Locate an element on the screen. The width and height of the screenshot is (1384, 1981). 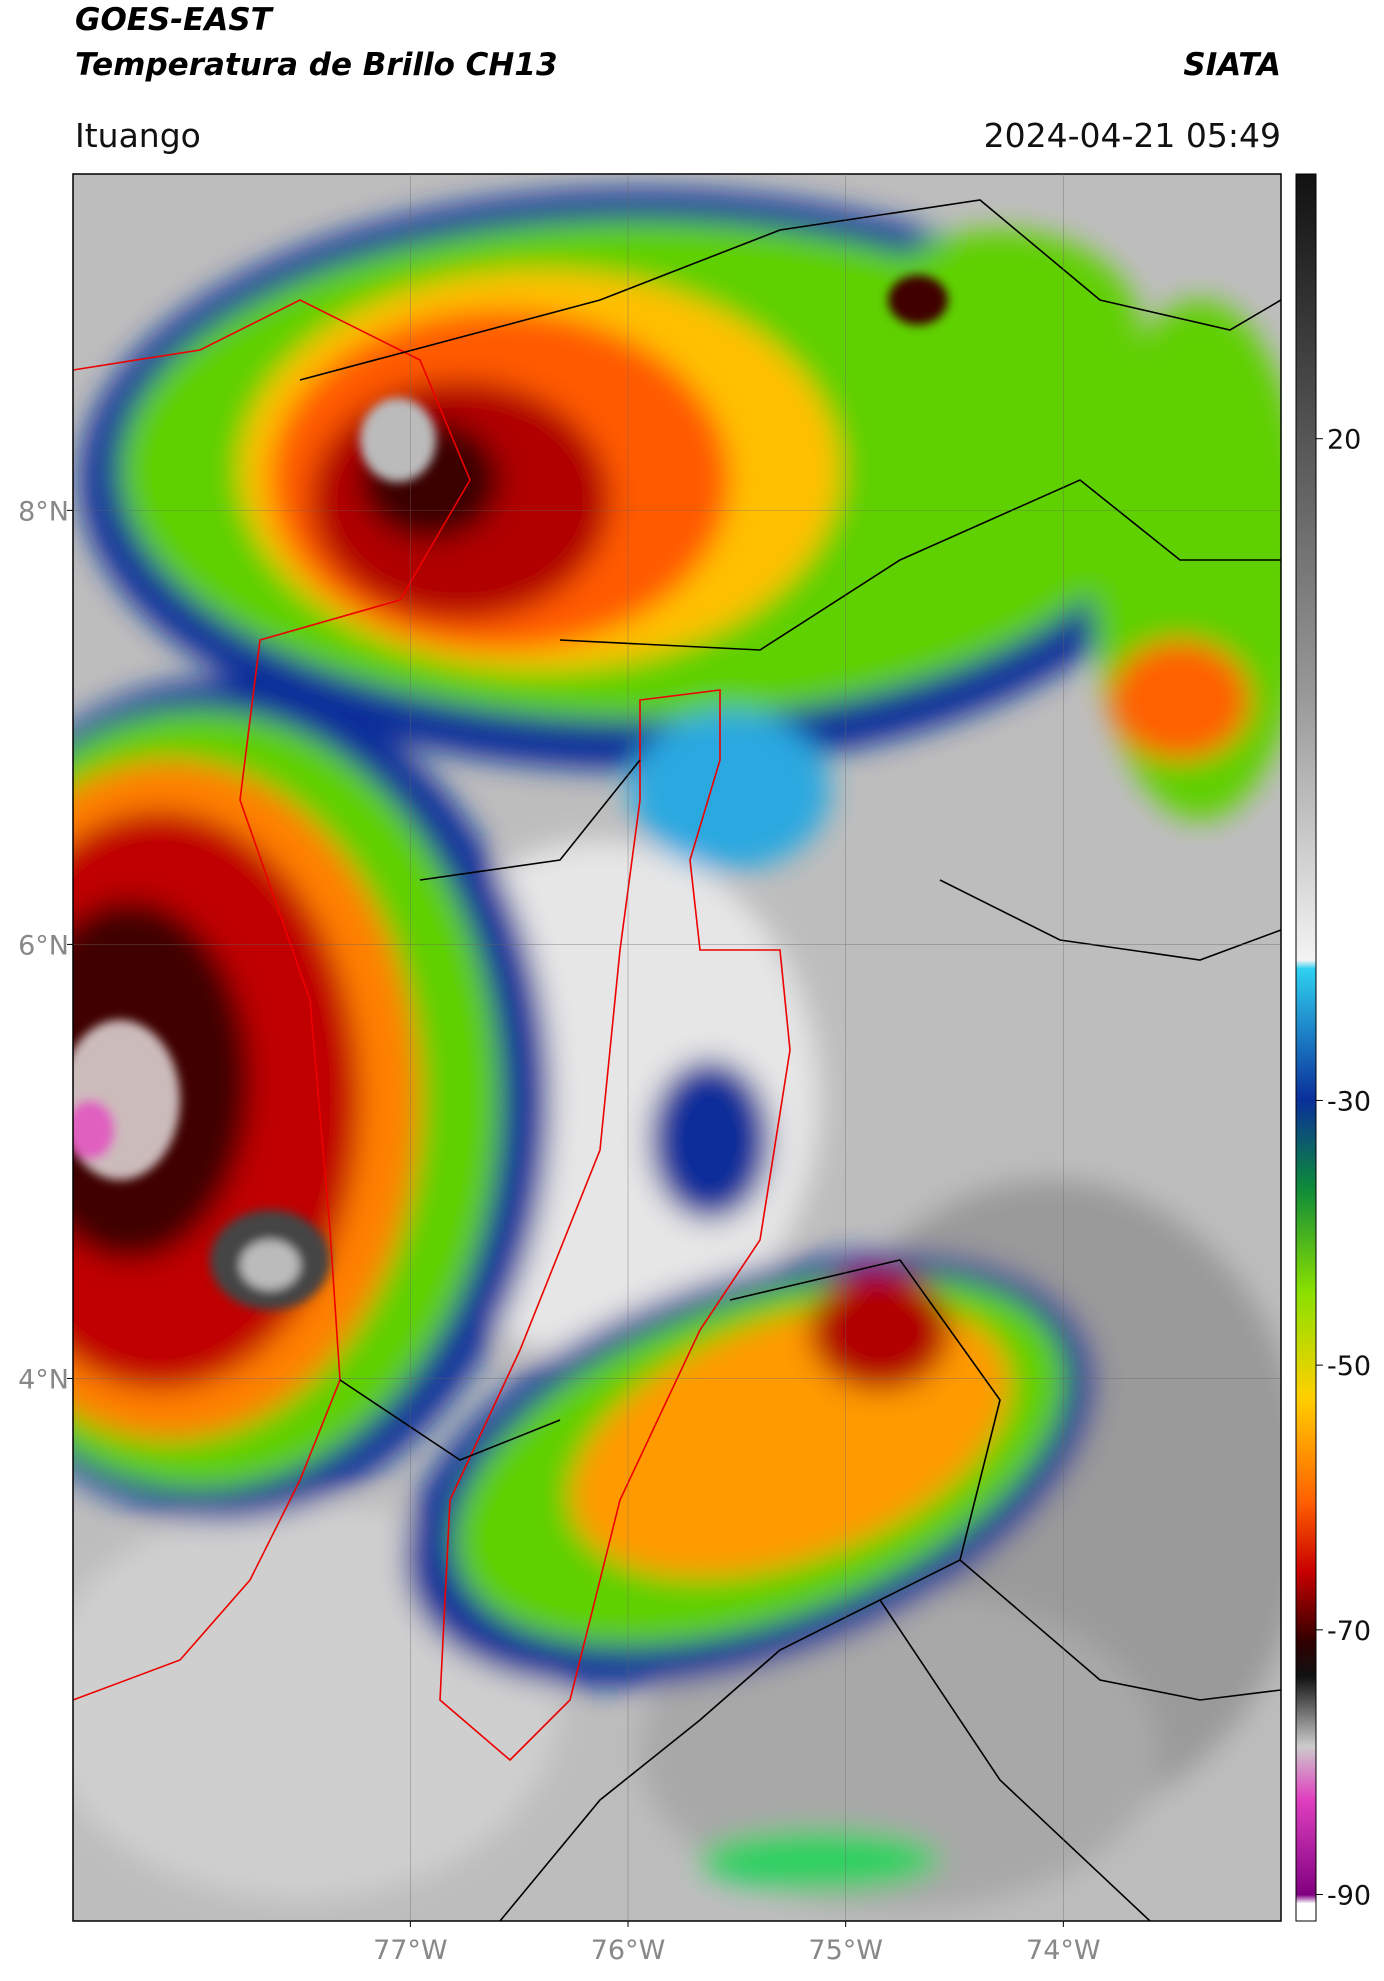
x-tick-label: 74°W is located at coordinates (1063, 1950).